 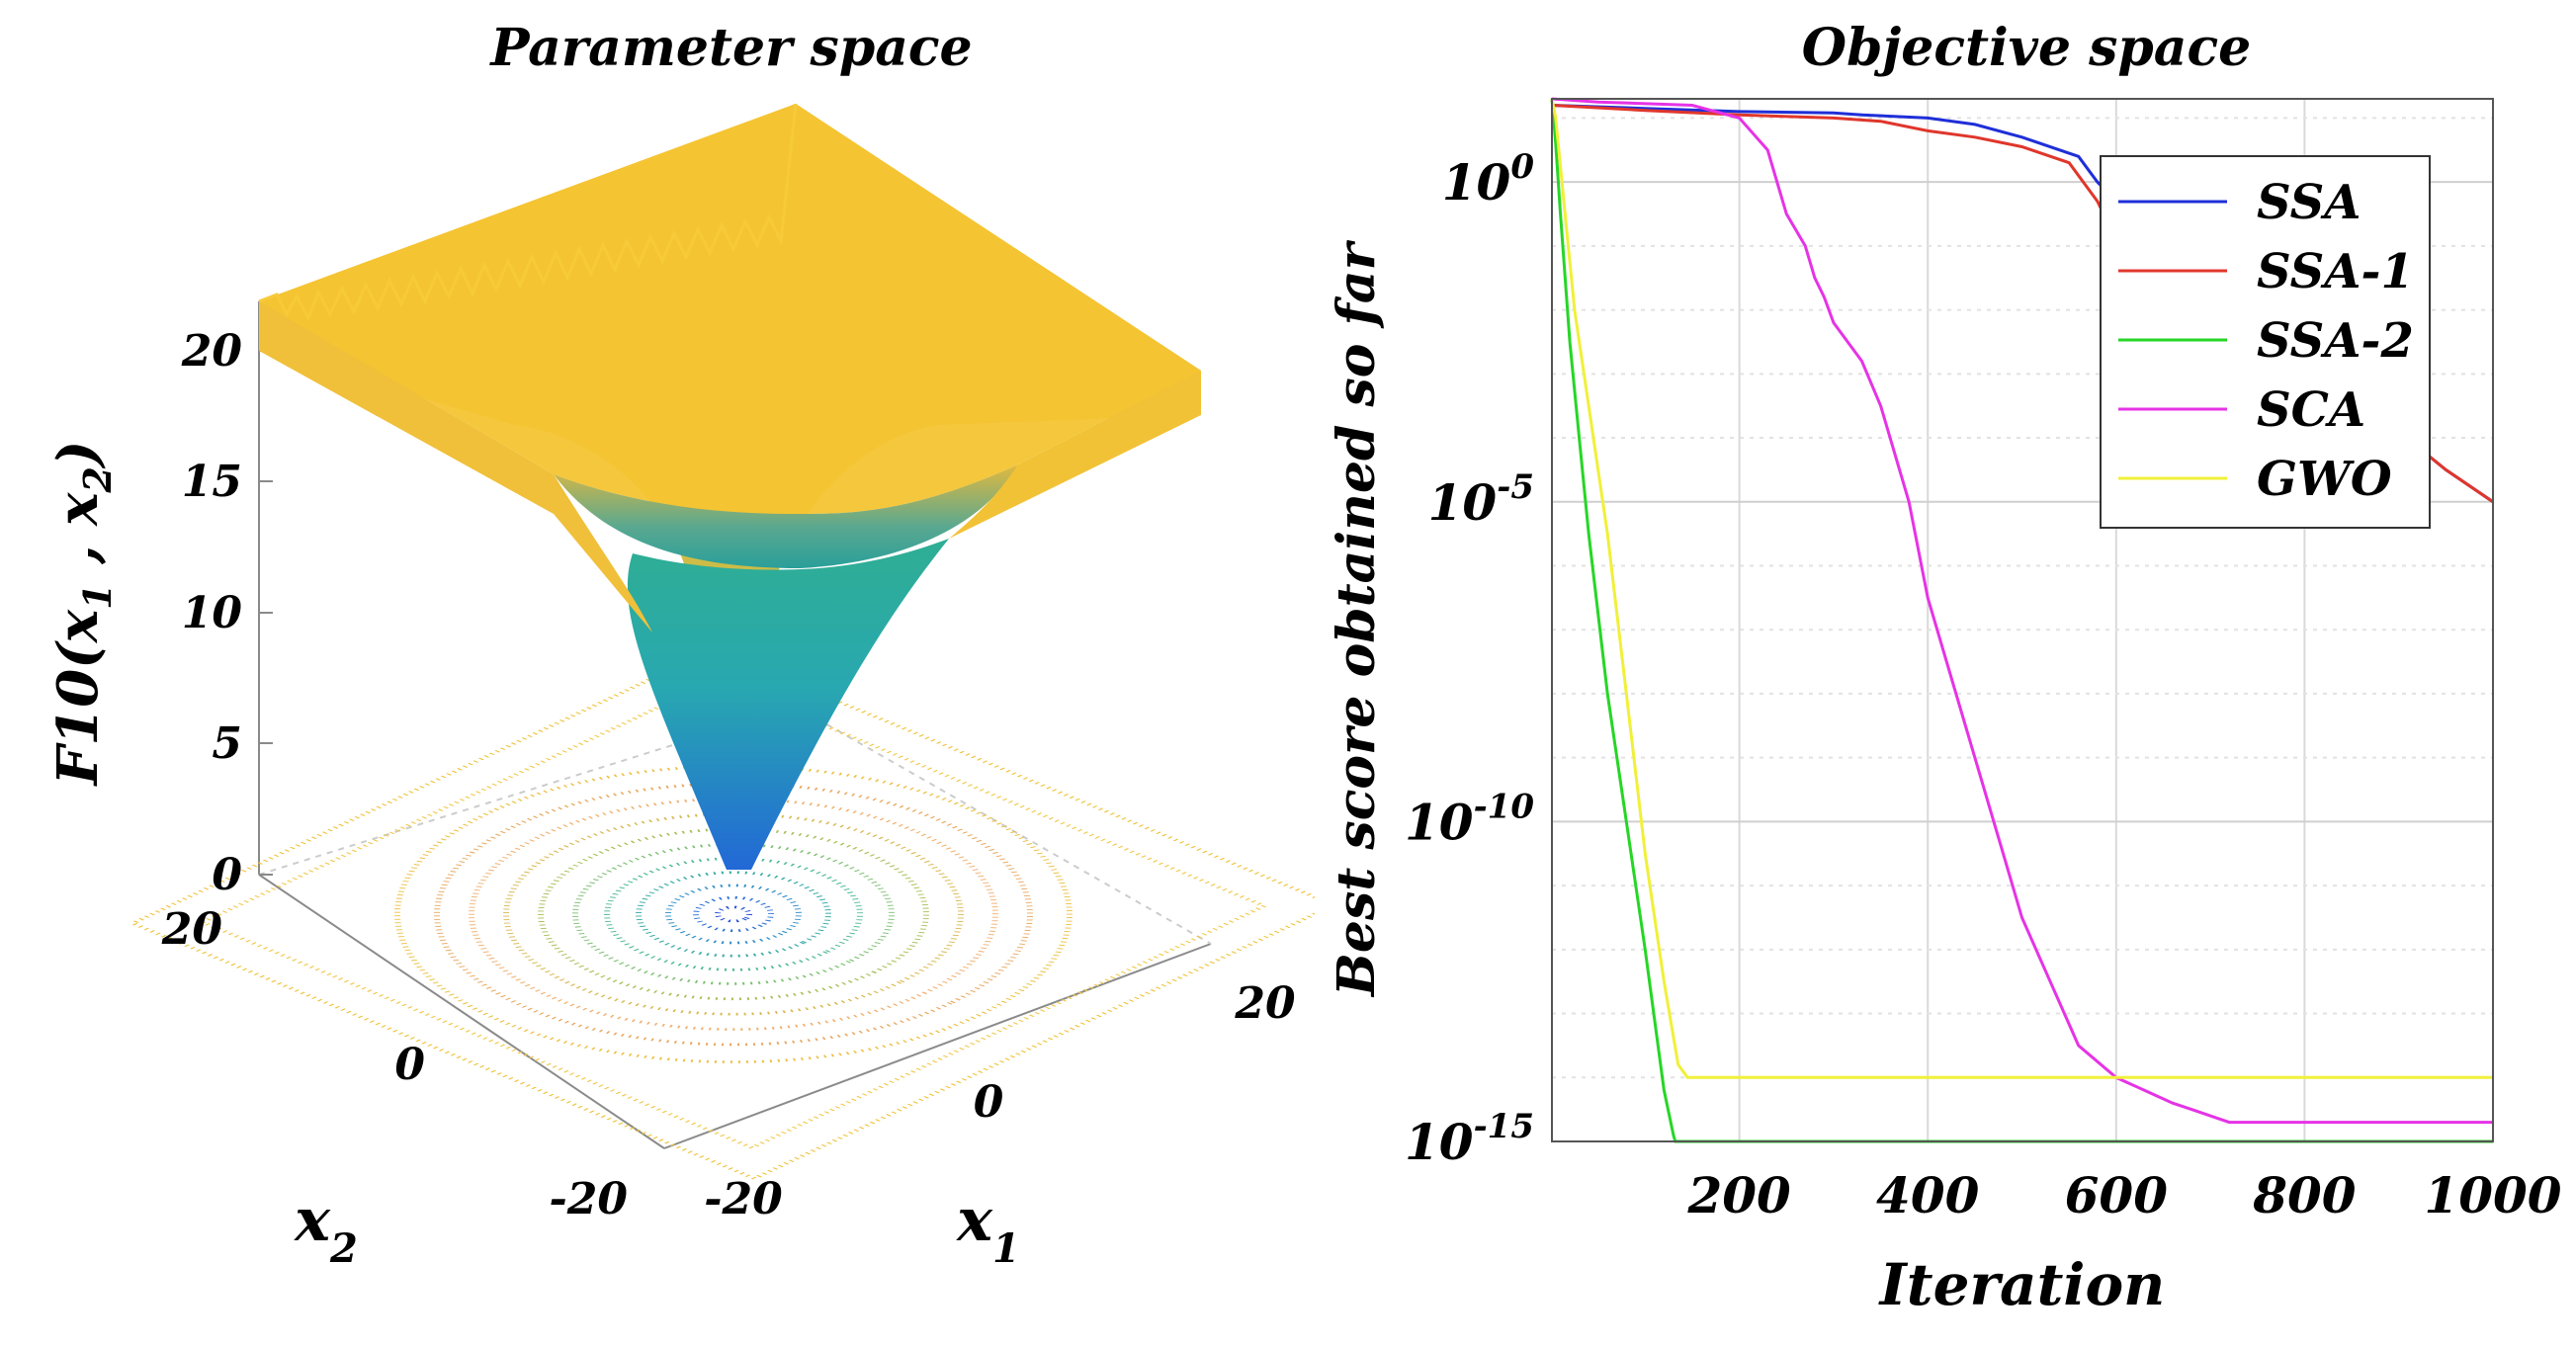 I want to click on z-label-sub2: 2, so click(x=97, y=479).